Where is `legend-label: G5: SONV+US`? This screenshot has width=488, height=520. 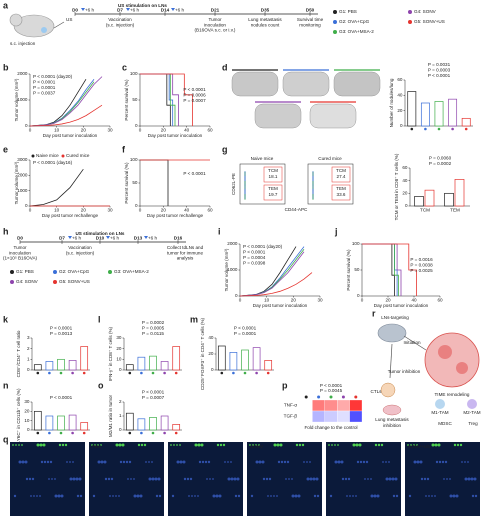
legend-label: G5: SONV+US is located at coordinates (429, 21).